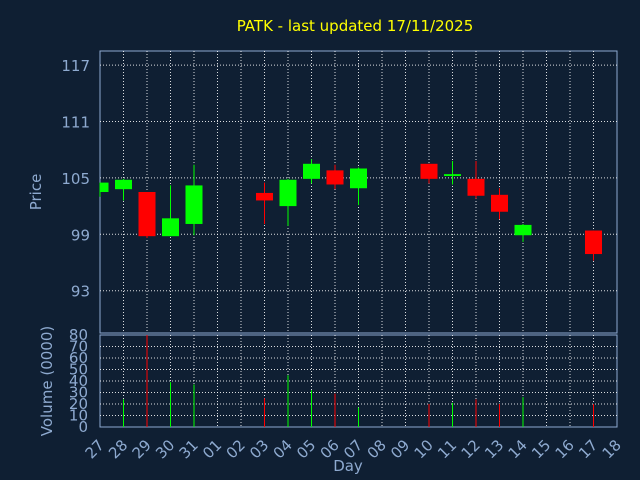 The height and width of the screenshot is (480, 640). Describe the element at coordinates (78, 393) in the screenshot. I see `volume-tick-label: 30` at that location.